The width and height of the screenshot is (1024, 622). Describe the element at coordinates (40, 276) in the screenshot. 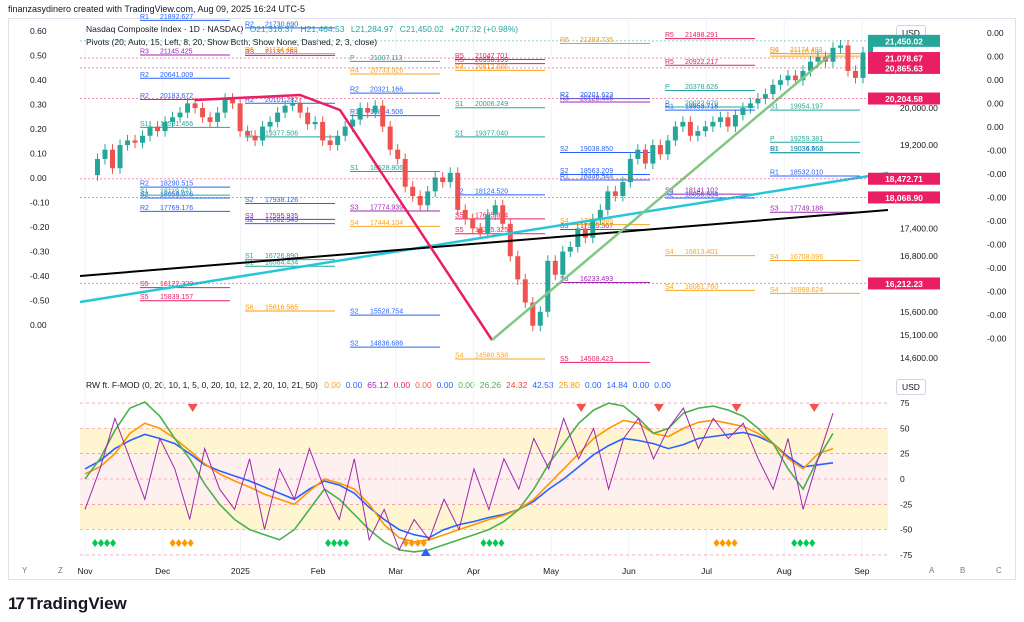

I see `left-axis-tick: -0.40` at that location.